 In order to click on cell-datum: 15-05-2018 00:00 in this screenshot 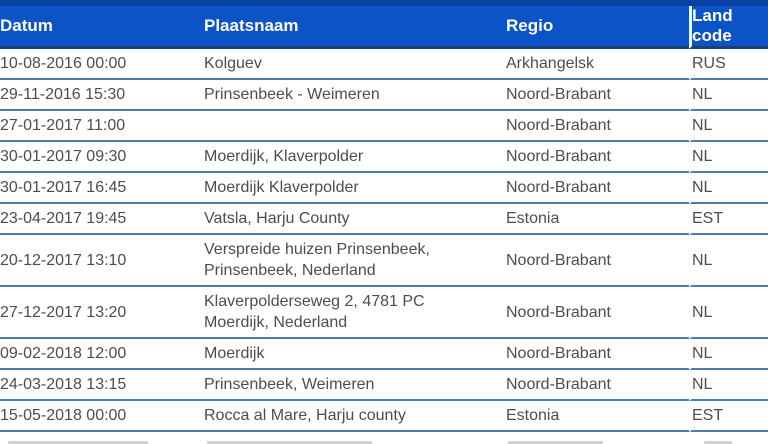, I will do `click(102, 416)`.